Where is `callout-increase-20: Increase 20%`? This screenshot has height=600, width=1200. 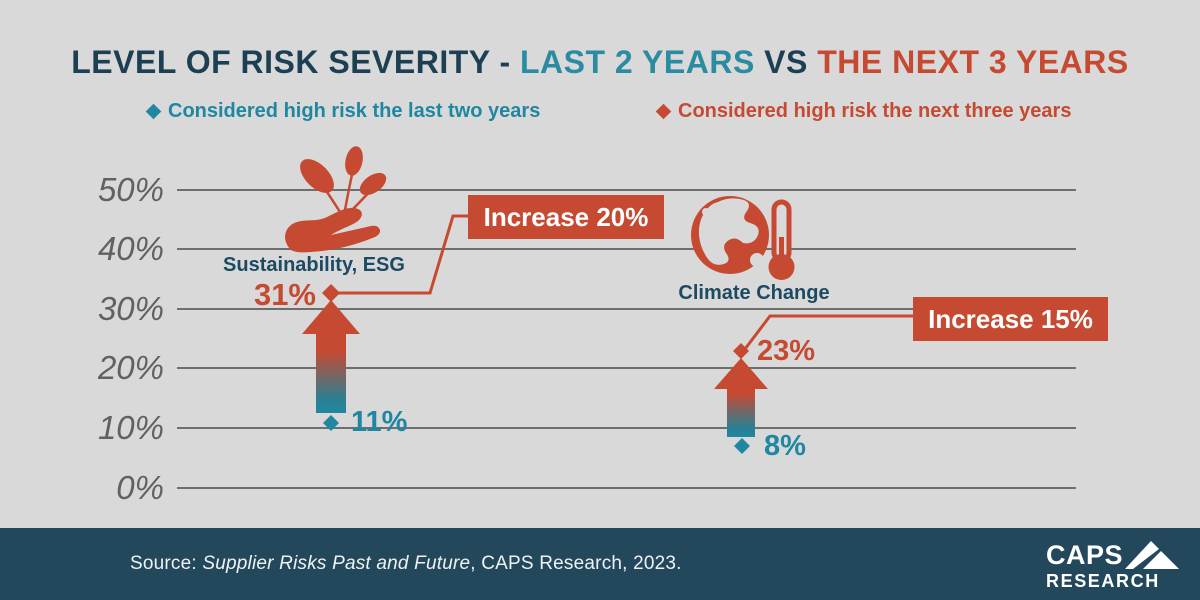
callout-increase-20: Increase 20% is located at coordinates (566, 217).